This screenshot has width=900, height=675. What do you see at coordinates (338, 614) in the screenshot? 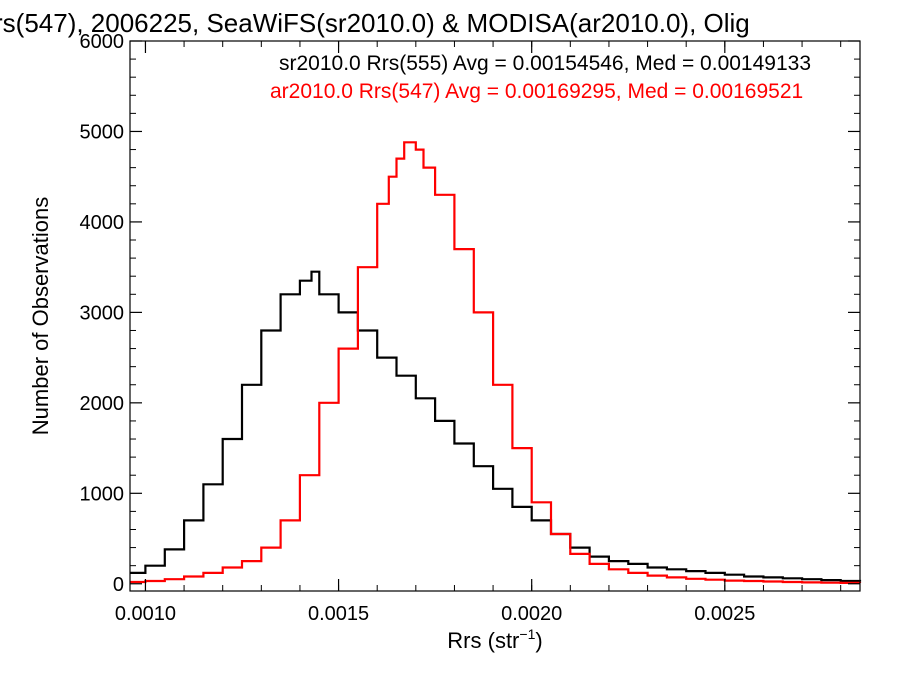
I see `x-tick-label: 0.0015` at bounding box center [338, 614].